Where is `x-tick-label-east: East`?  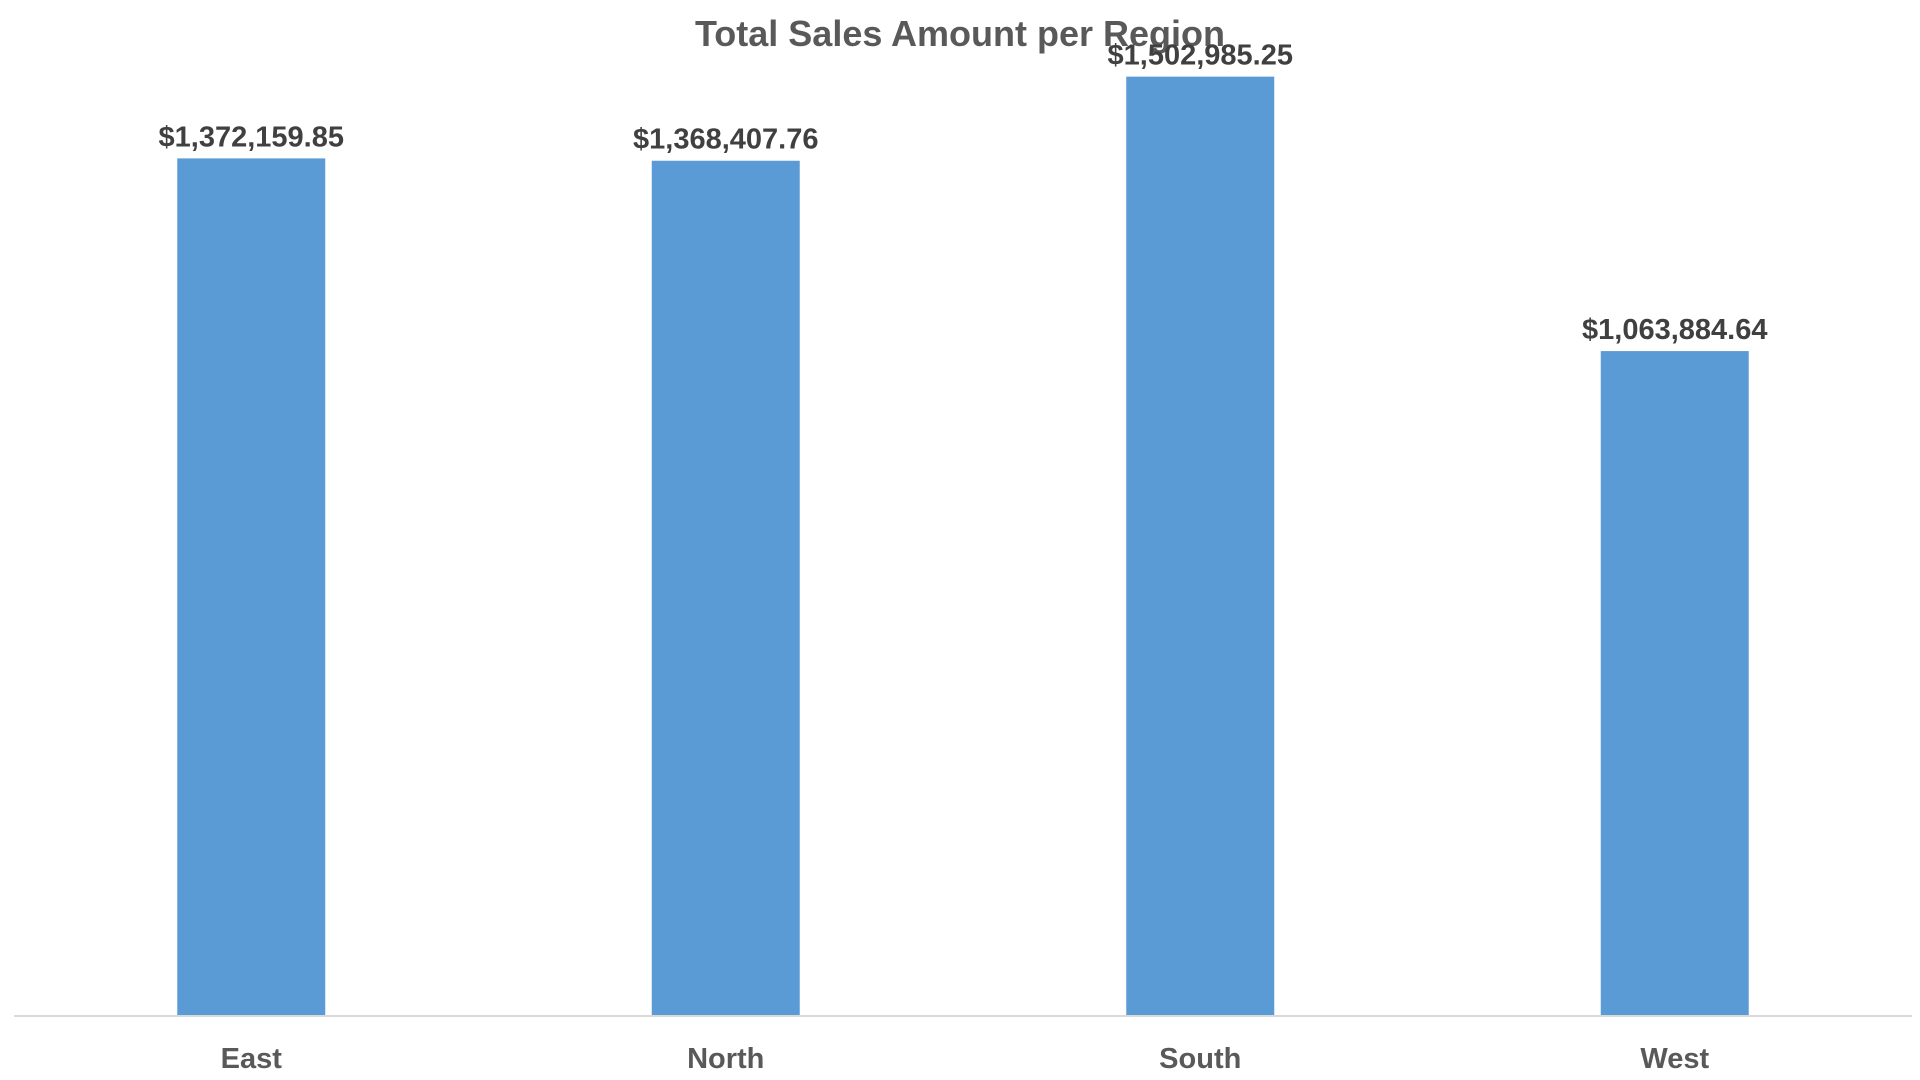 x-tick-label-east: East is located at coordinates (252, 1059).